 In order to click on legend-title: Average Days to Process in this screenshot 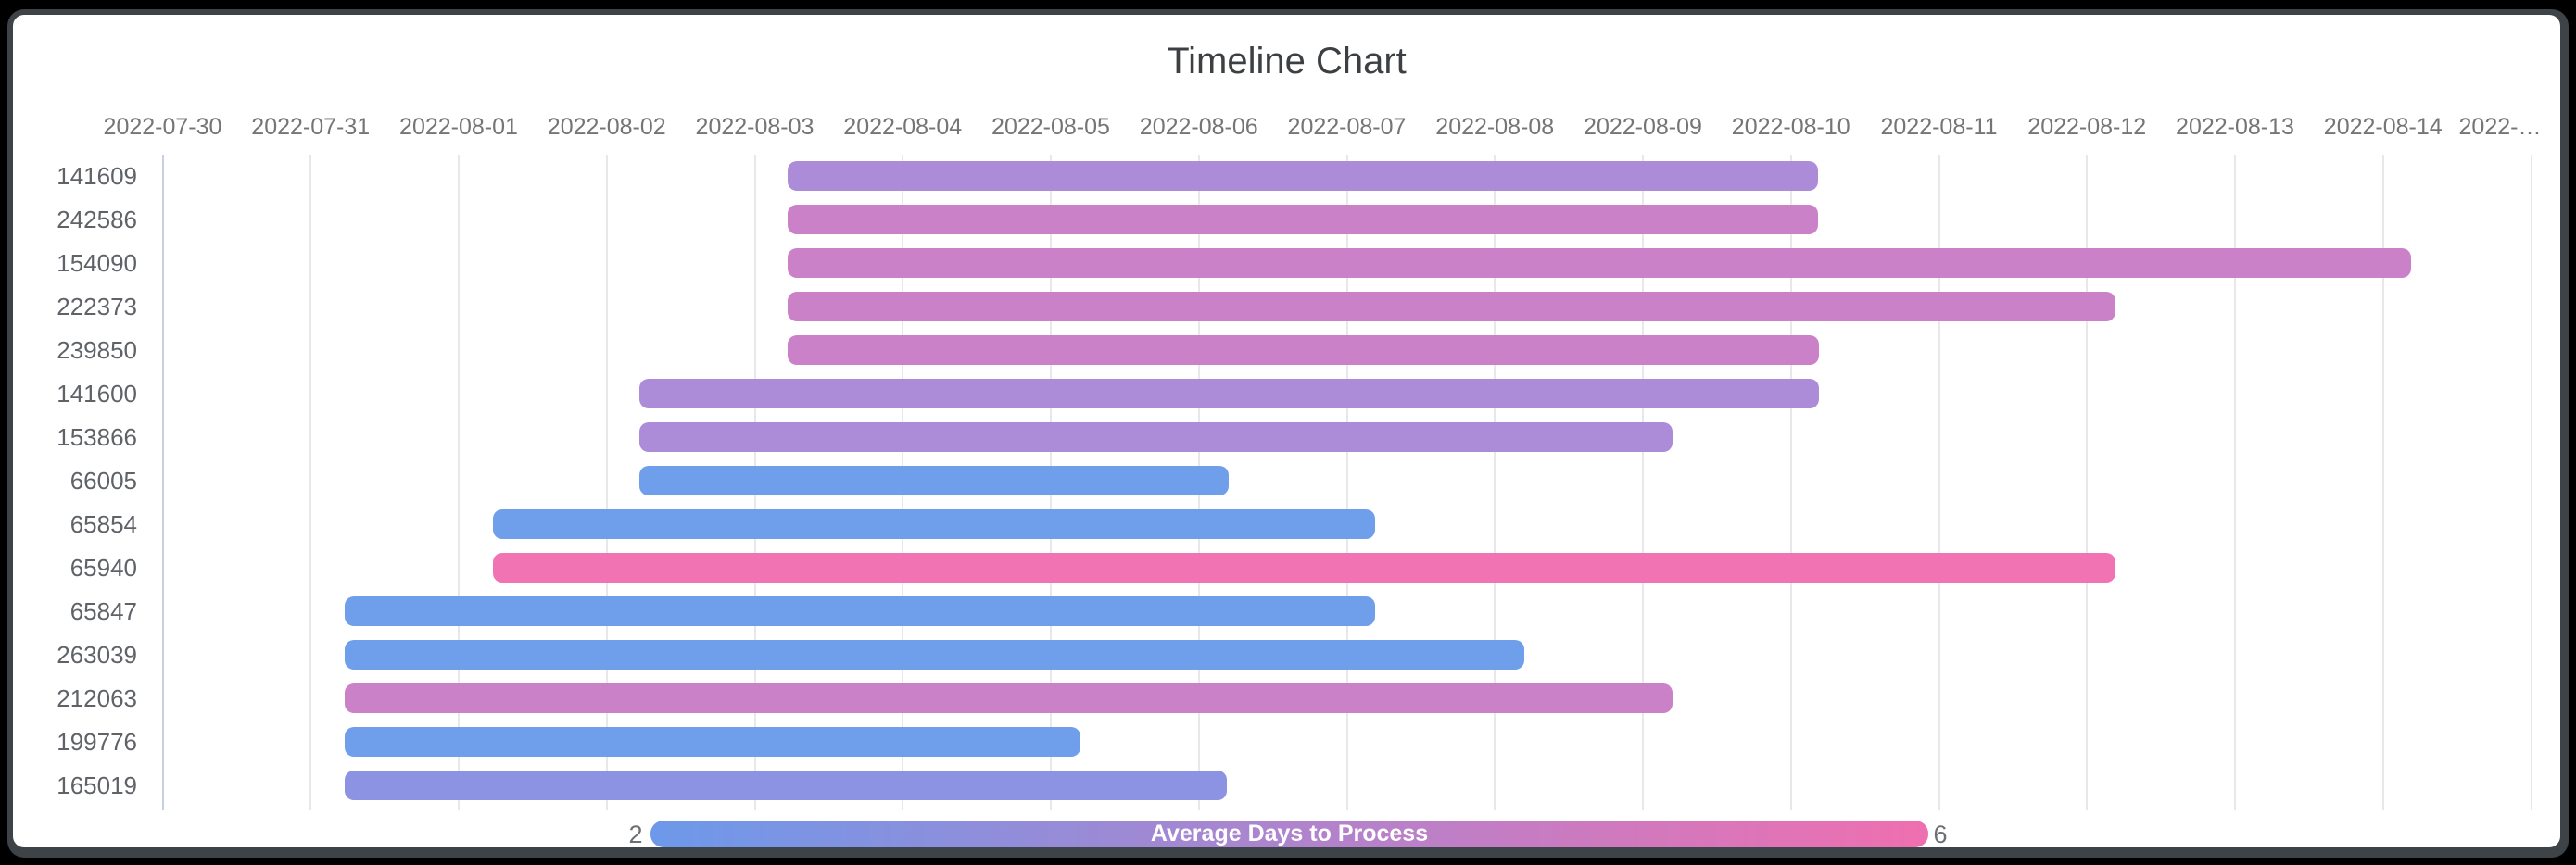, I will do `click(1289, 833)`.